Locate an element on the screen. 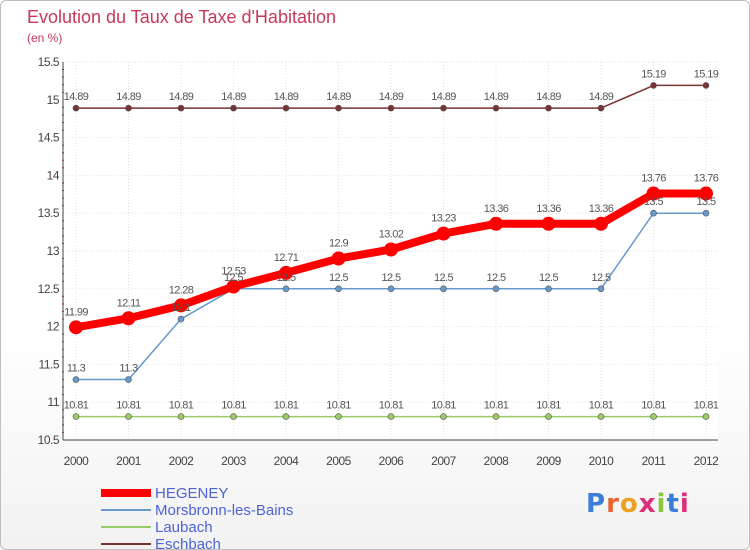 The image size is (750, 550). x-tick-label: 2011 is located at coordinates (654, 461).